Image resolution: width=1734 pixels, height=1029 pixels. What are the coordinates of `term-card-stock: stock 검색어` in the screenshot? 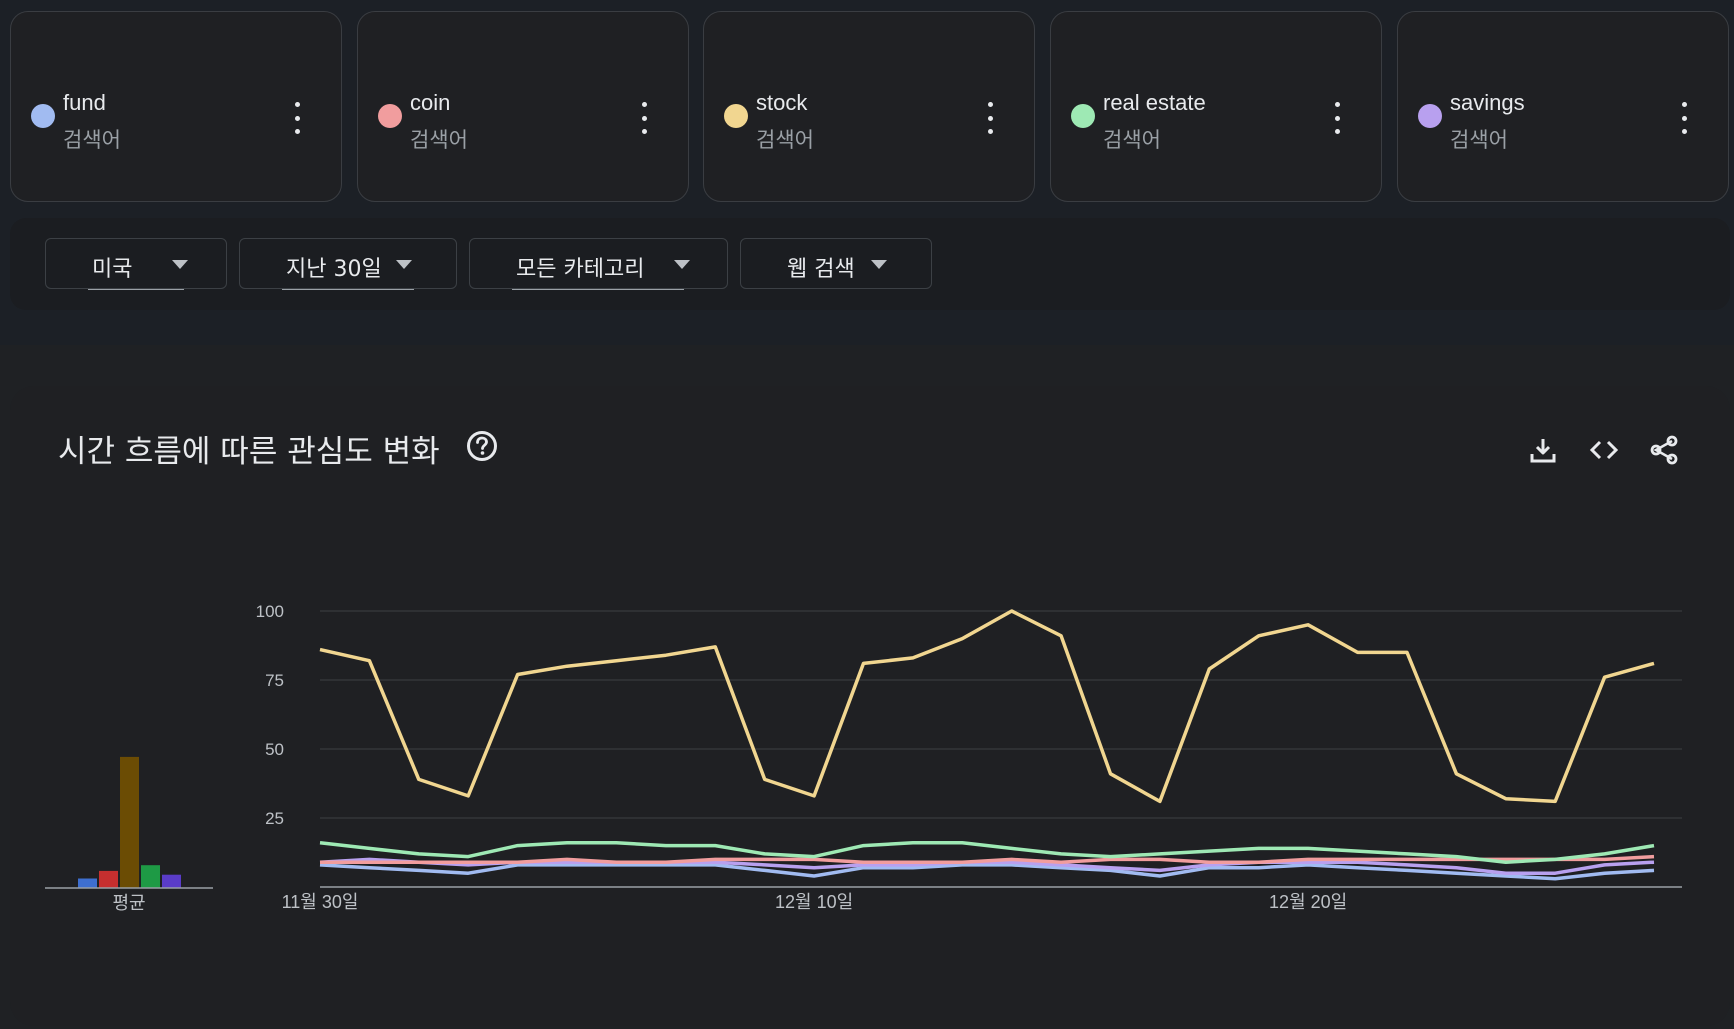 It's located at (869, 106).